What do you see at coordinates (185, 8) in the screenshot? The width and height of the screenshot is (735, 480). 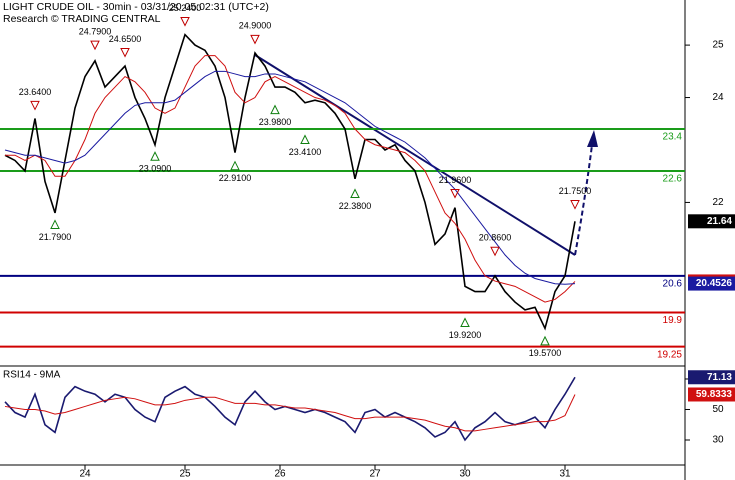 I see `high-label: 25.2400` at bounding box center [185, 8].